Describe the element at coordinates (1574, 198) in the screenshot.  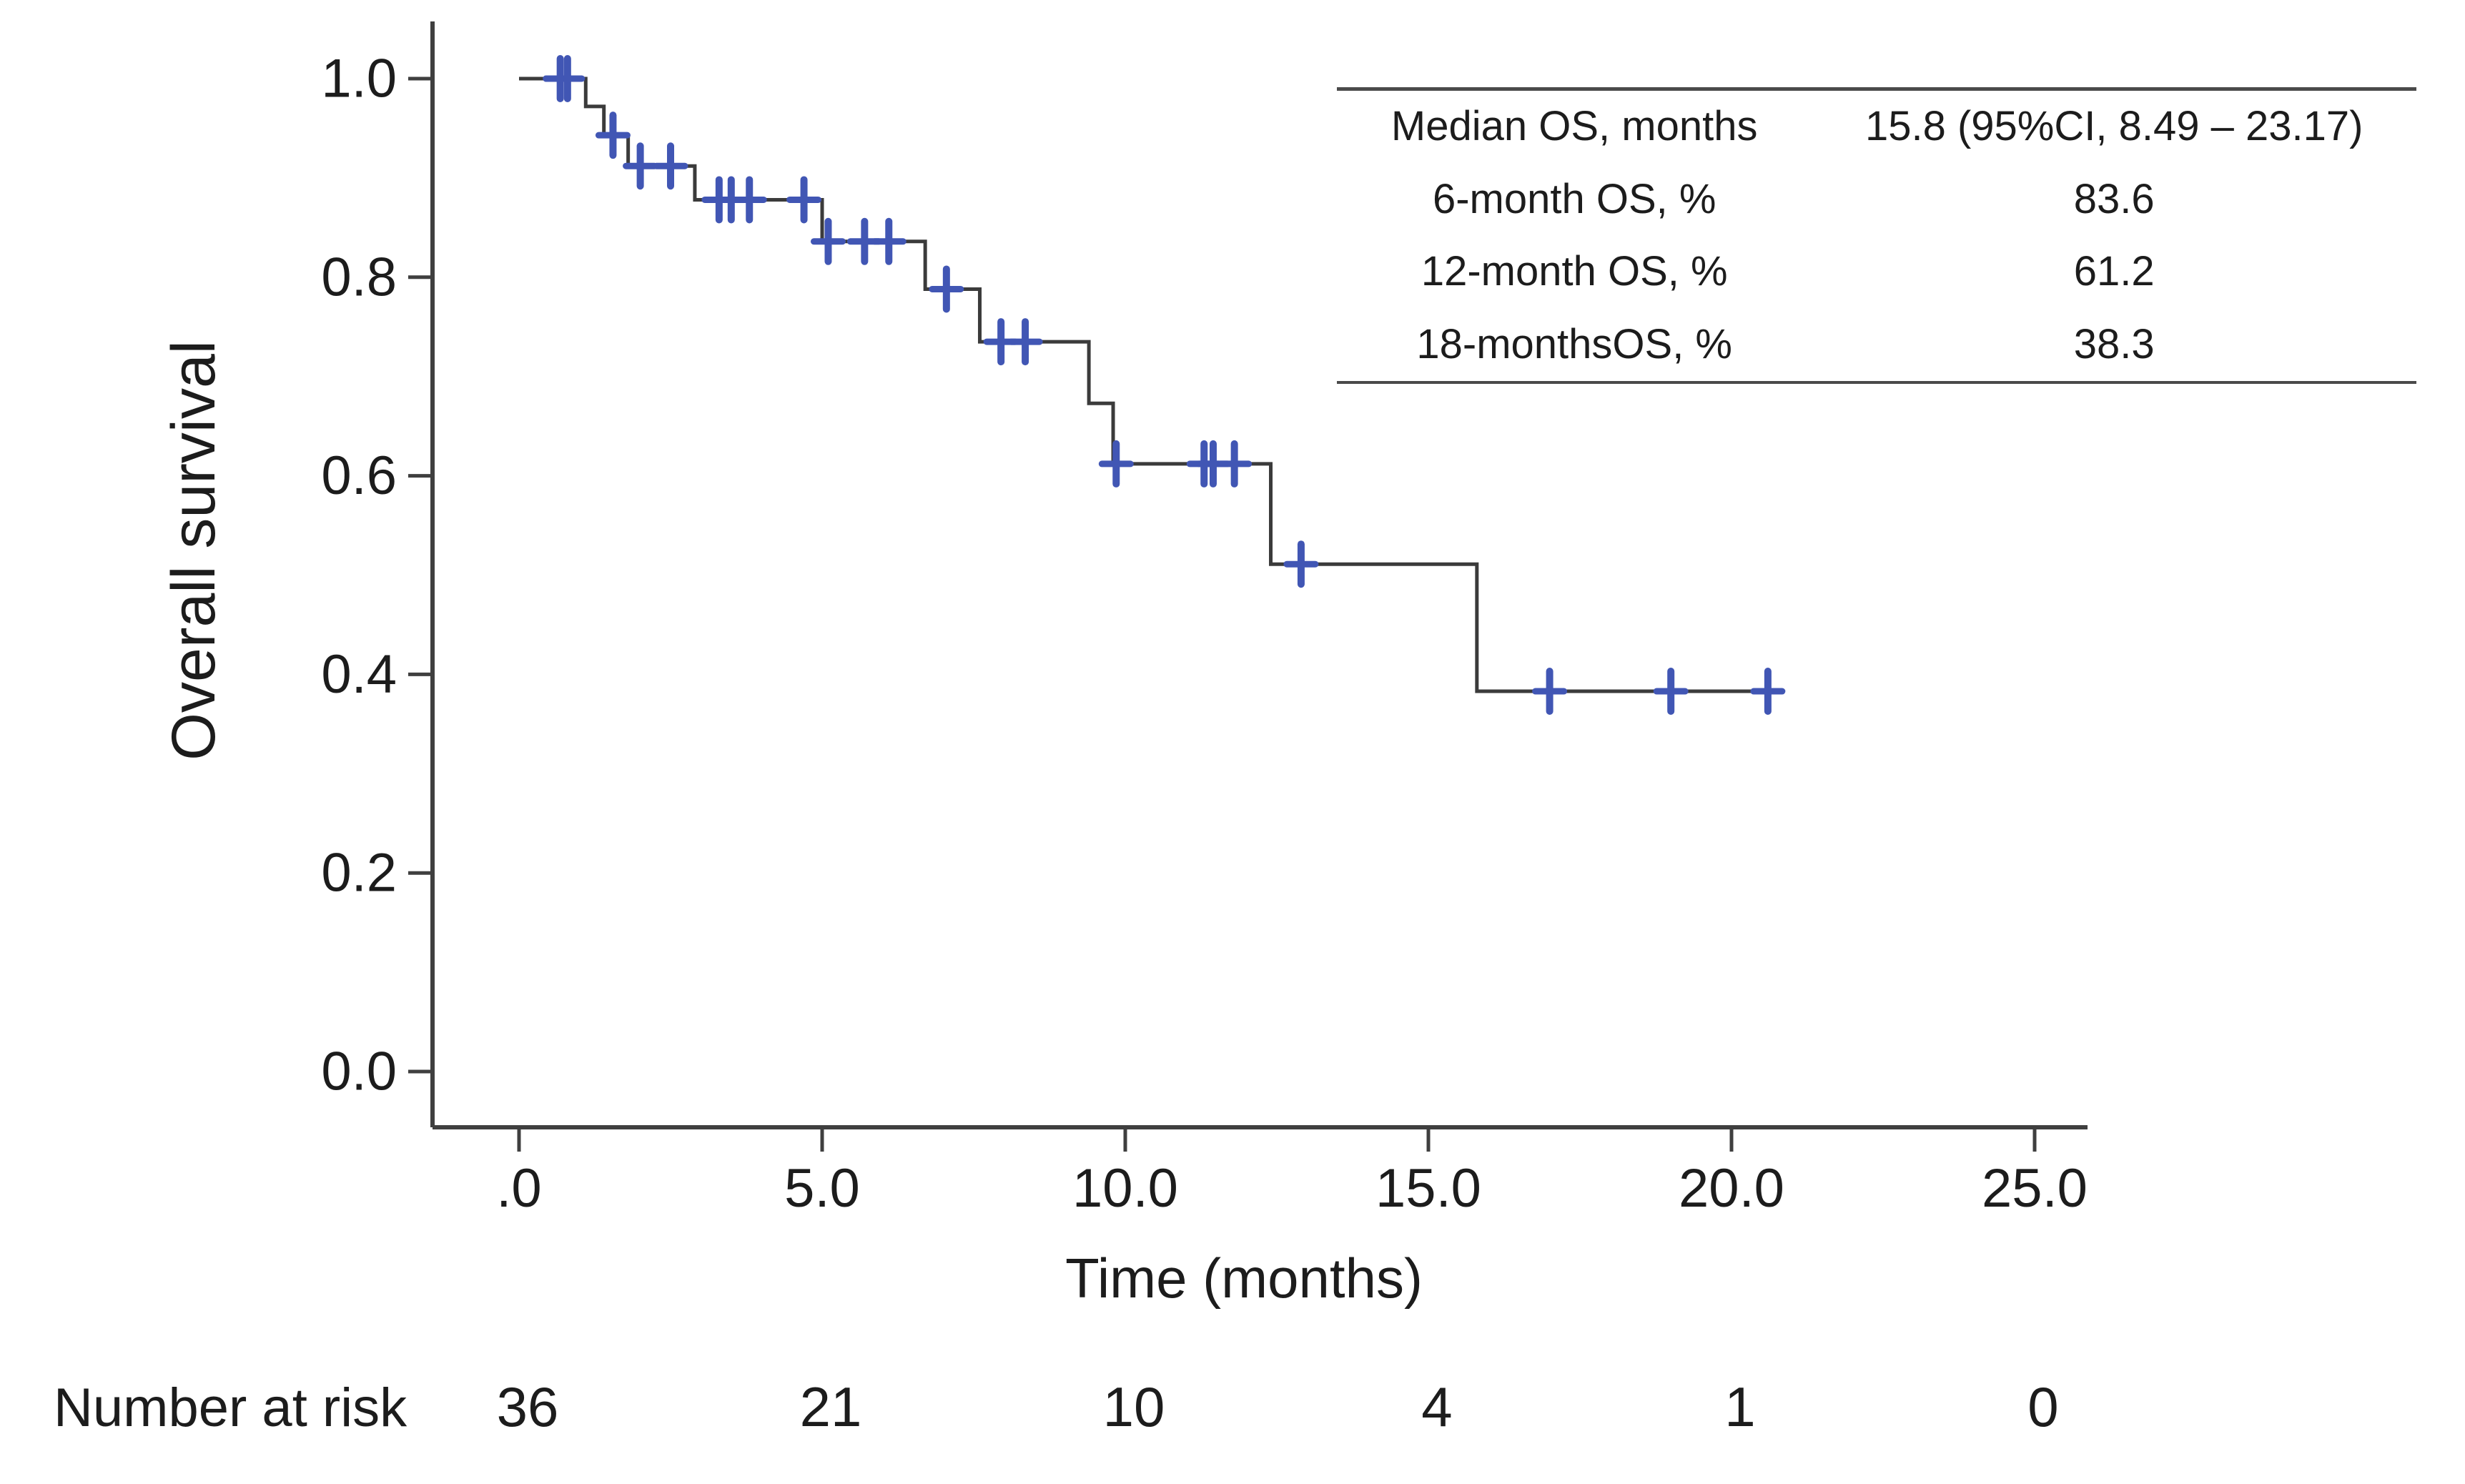
I see `stats-row-label: 6-month OS, %` at that location.